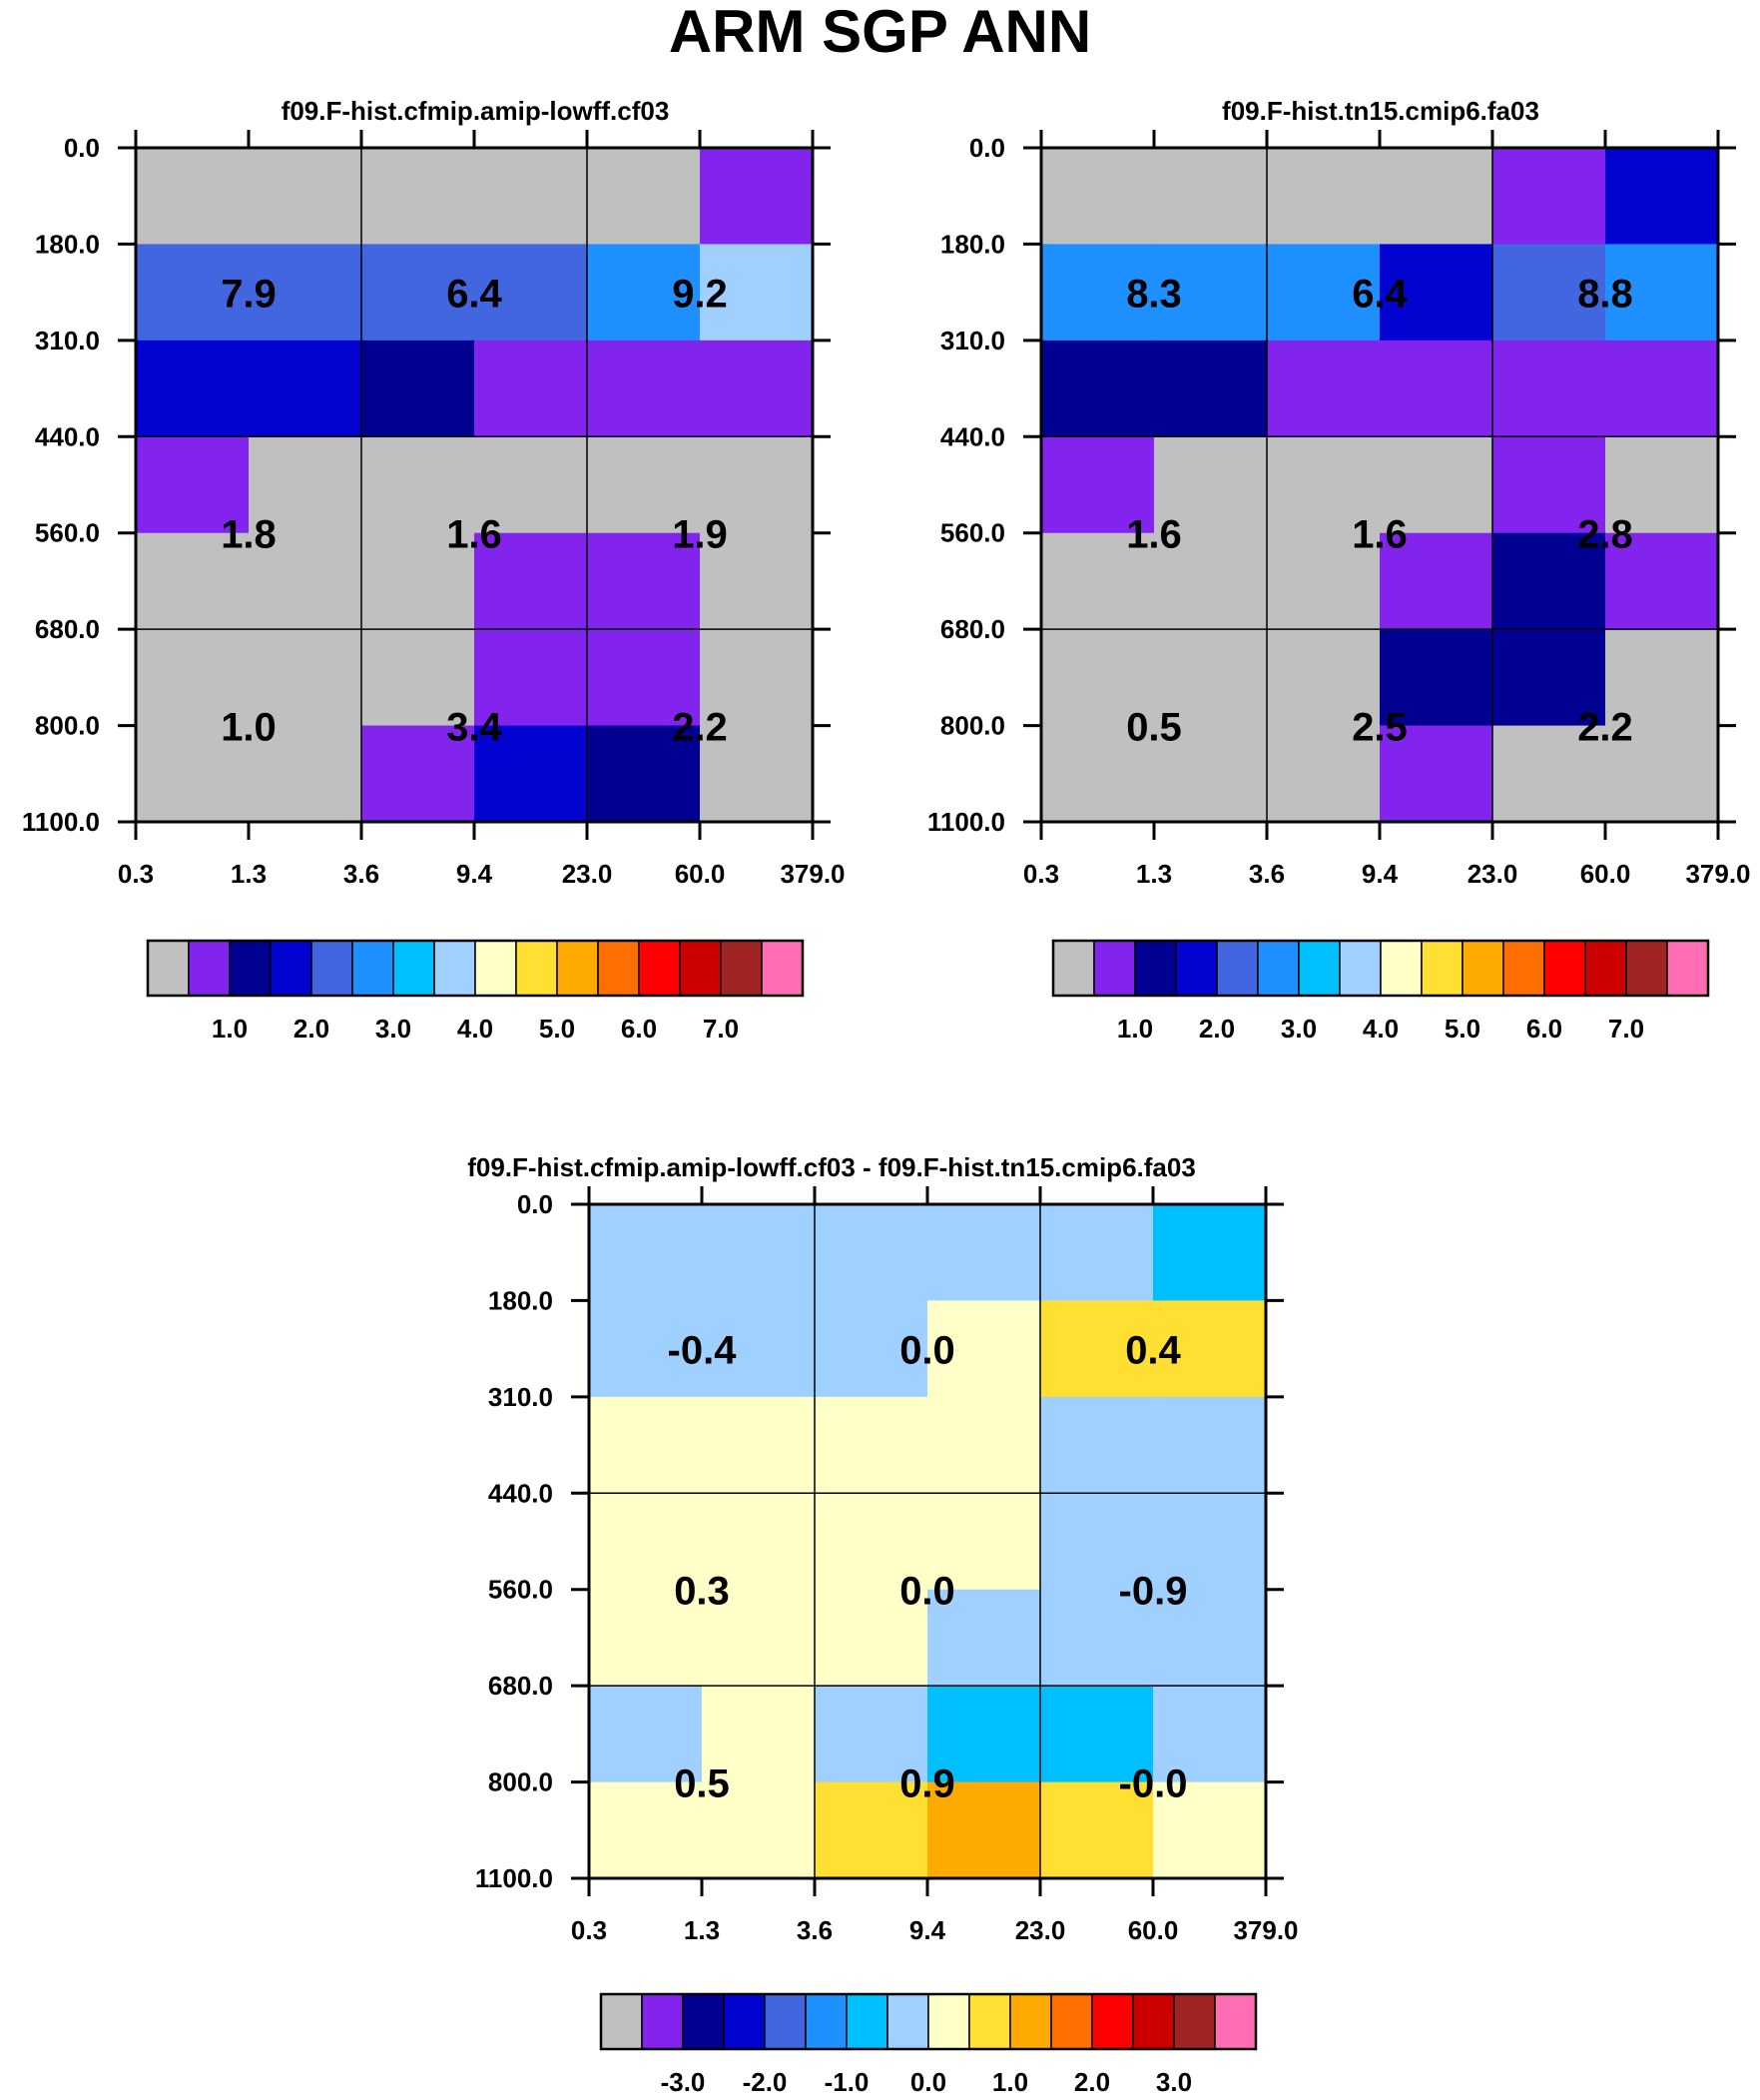 The width and height of the screenshot is (1760, 2100). Describe the element at coordinates (700, 874) in the screenshot. I see `panel-1-x-tick-label: 60.0` at that location.